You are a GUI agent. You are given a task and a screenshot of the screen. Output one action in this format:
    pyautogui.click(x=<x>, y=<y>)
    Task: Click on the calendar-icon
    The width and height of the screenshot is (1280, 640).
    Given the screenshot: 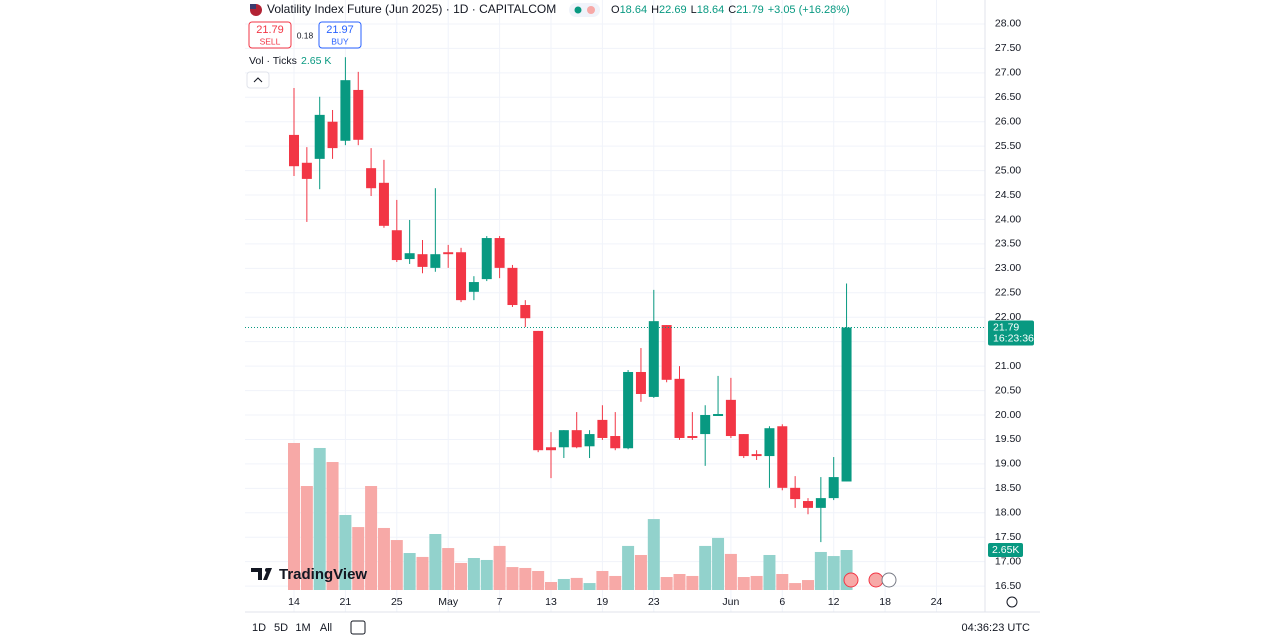 What is the action you would take?
    pyautogui.click(x=358, y=627)
    